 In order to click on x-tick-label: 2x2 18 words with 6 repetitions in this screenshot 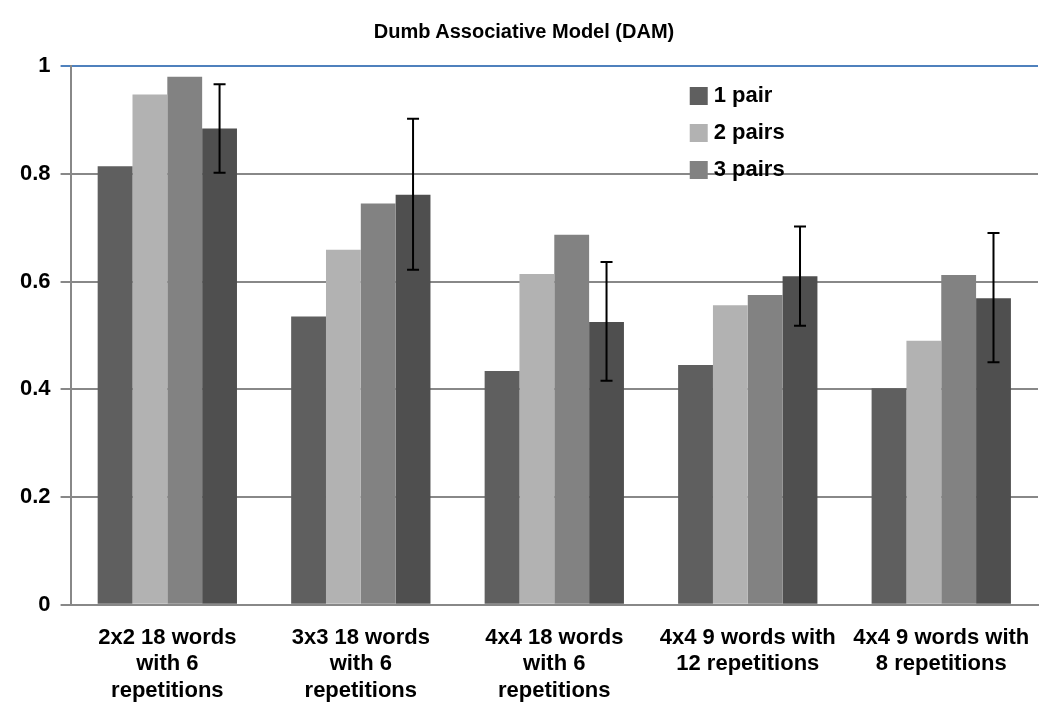, I will do `click(167, 663)`.